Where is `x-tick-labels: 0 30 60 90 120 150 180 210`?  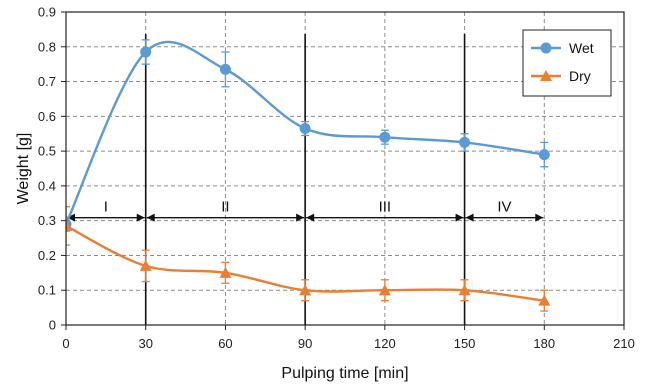
x-tick-labels: 0 30 60 90 120 150 180 210 is located at coordinates (348, 343).